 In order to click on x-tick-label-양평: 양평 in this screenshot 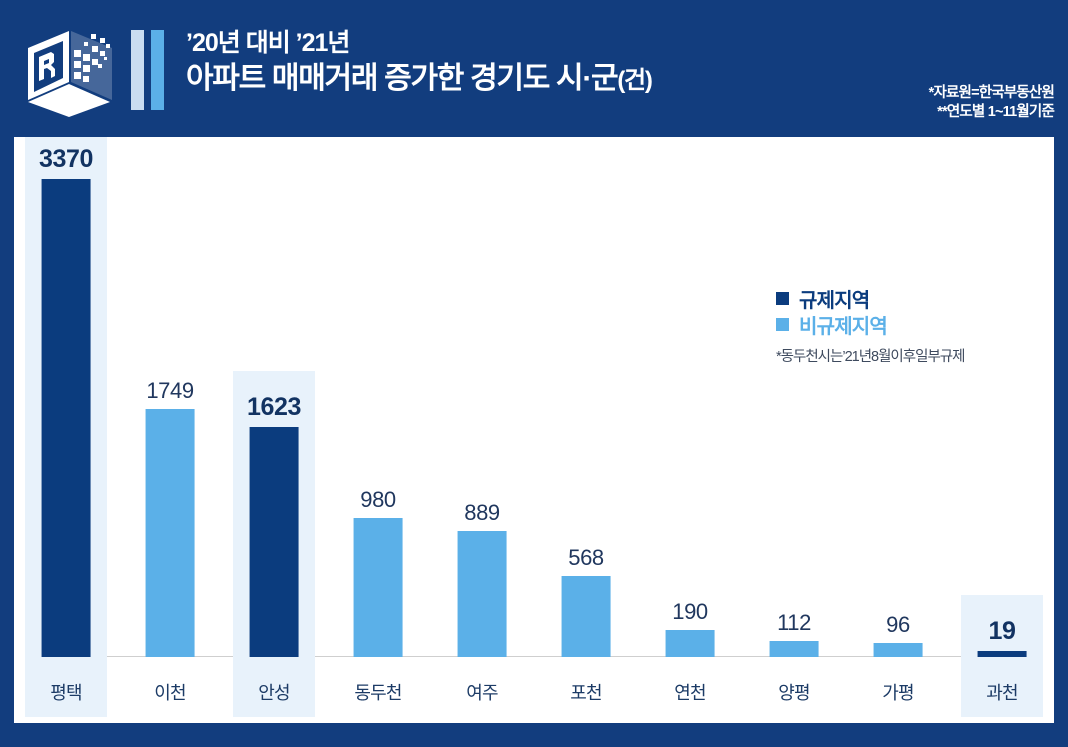, I will do `click(794, 693)`.